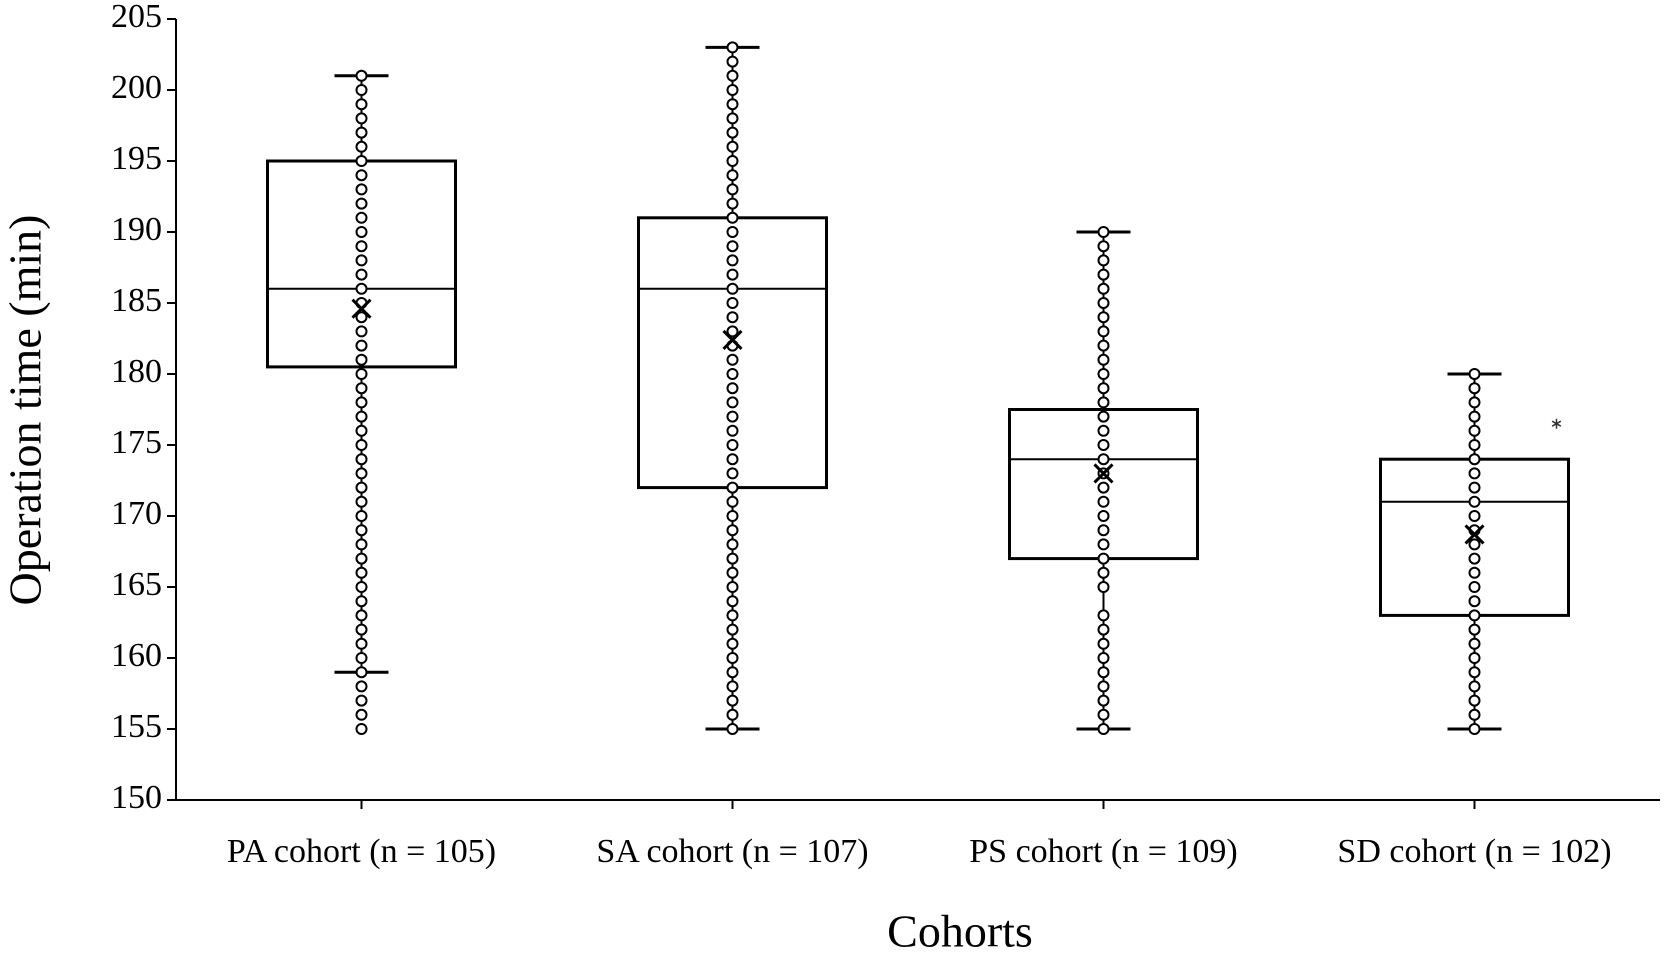 The width and height of the screenshot is (1667, 960). I want to click on y-tick-label: 175, so click(136, 442).